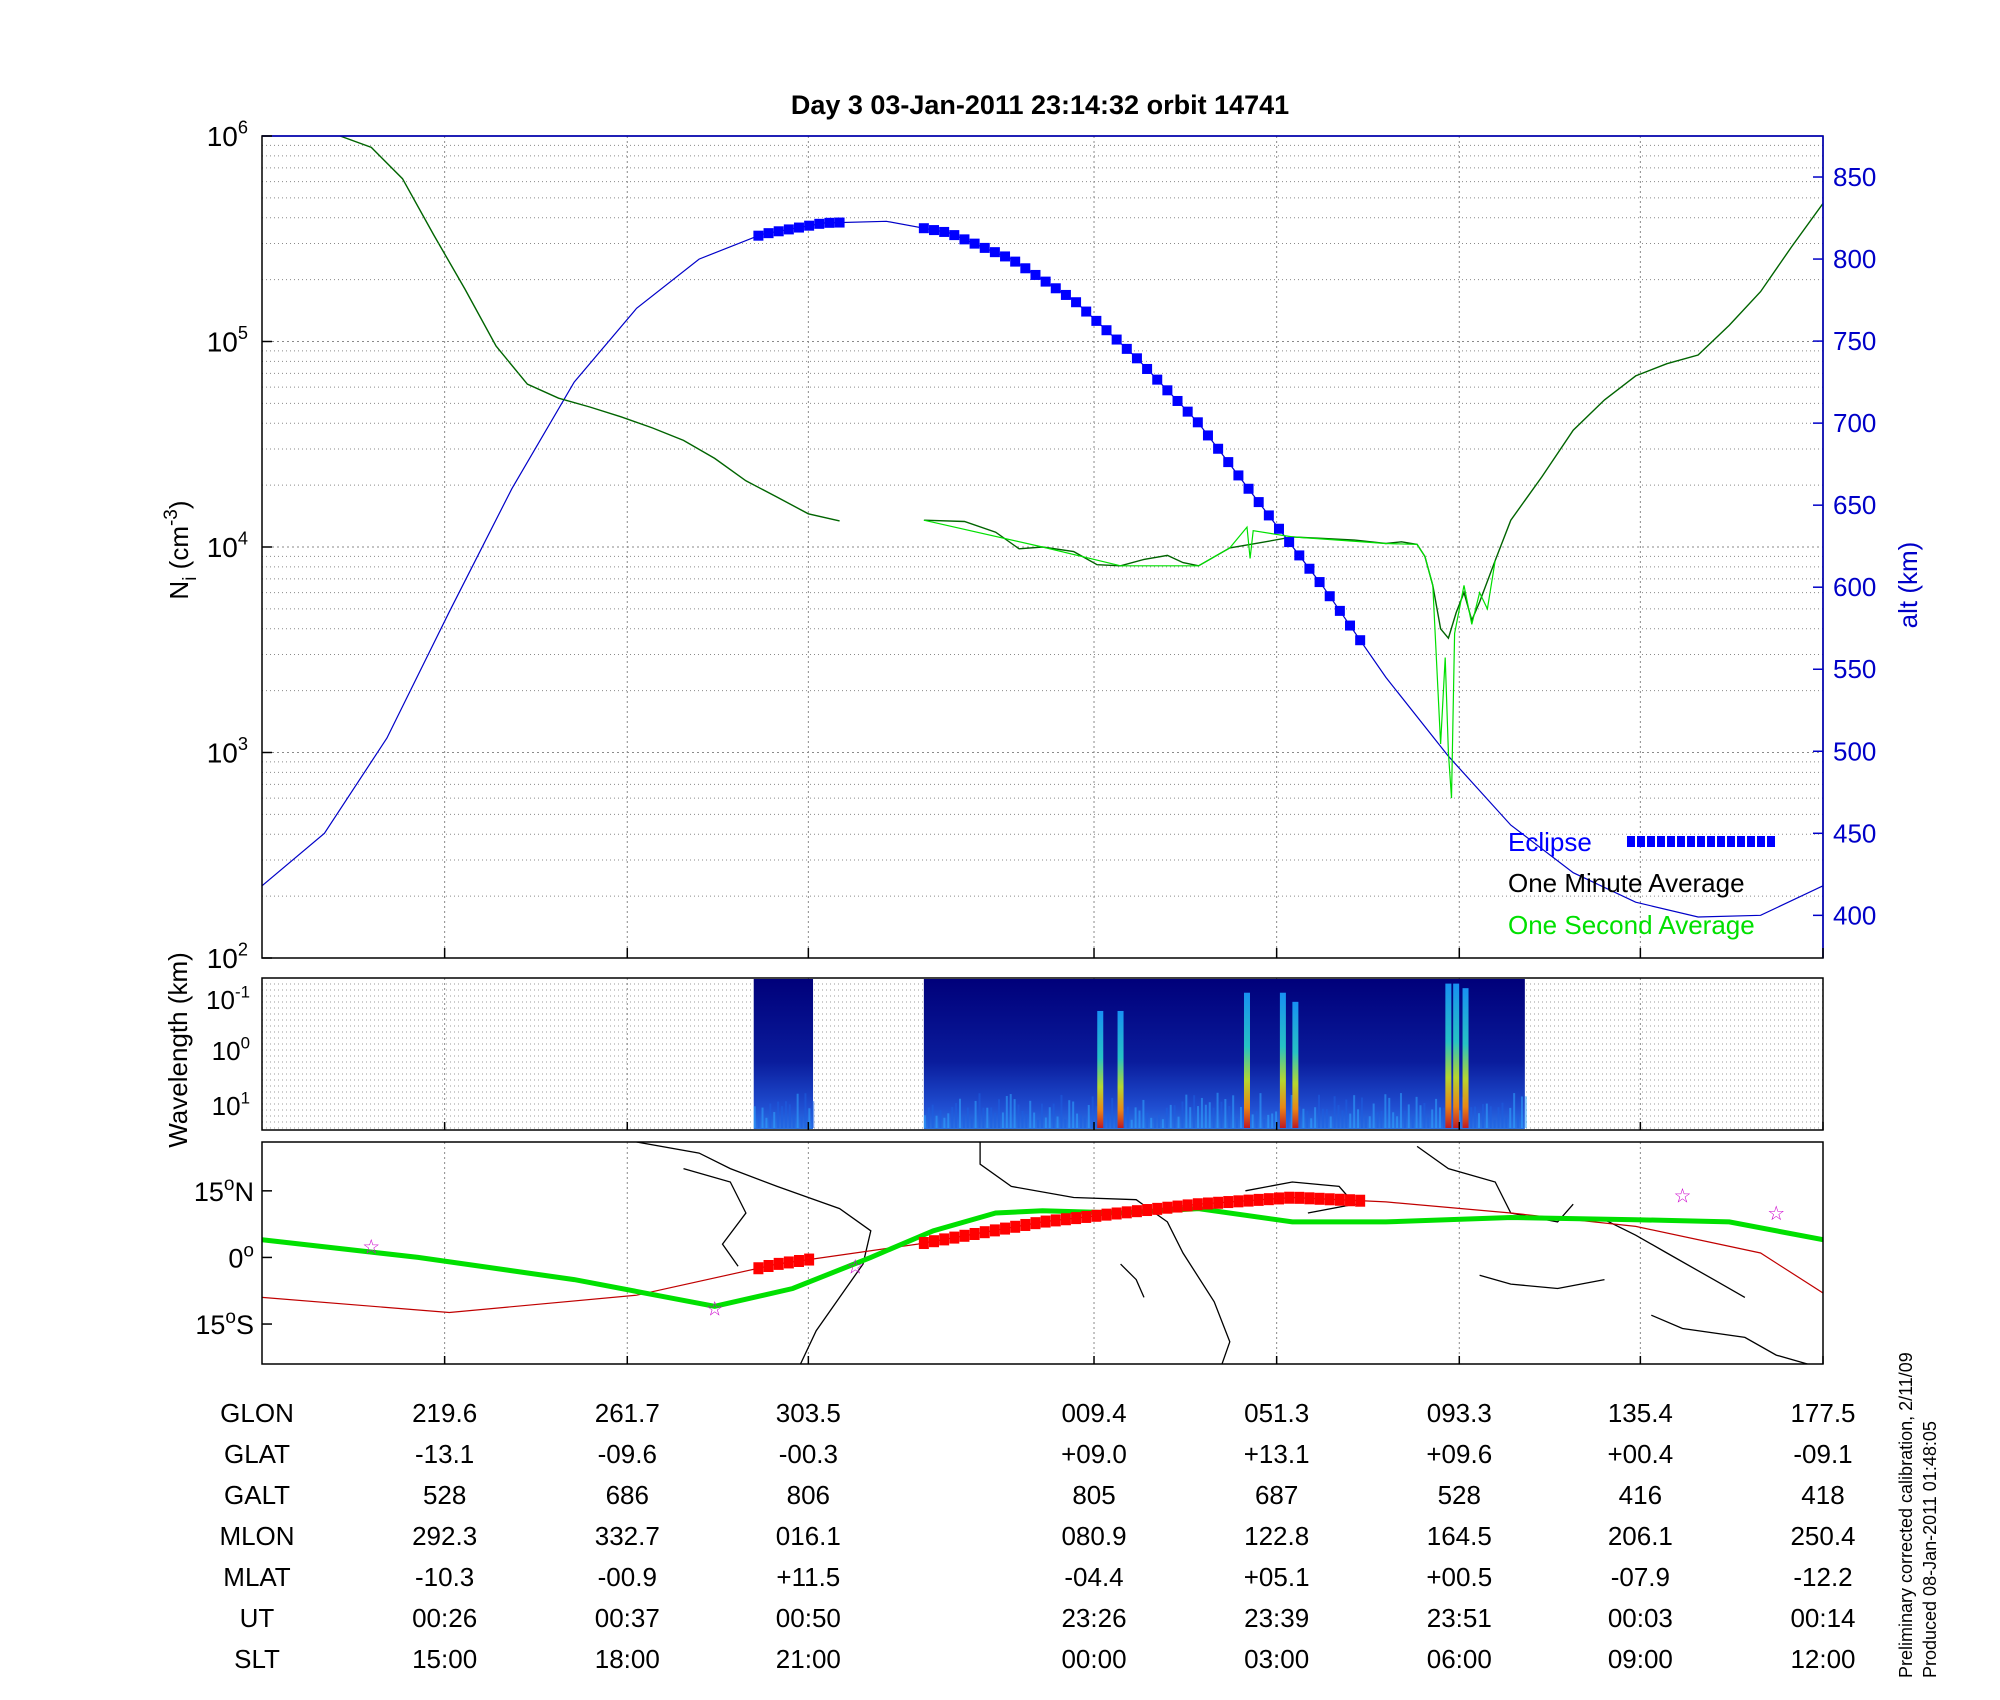 This screenshot has width=2000, height=1700. I want to click on map-ytick-label: 15oN, so click(224, 1190).